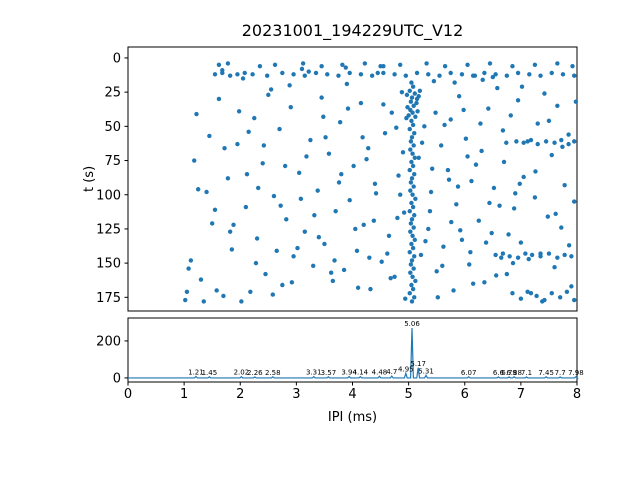 The height and width of the screenshot is (480, 640). Describe the element at coordinates (349, 372) in the screenshot. I see `peak-label: 3.94` at that location.